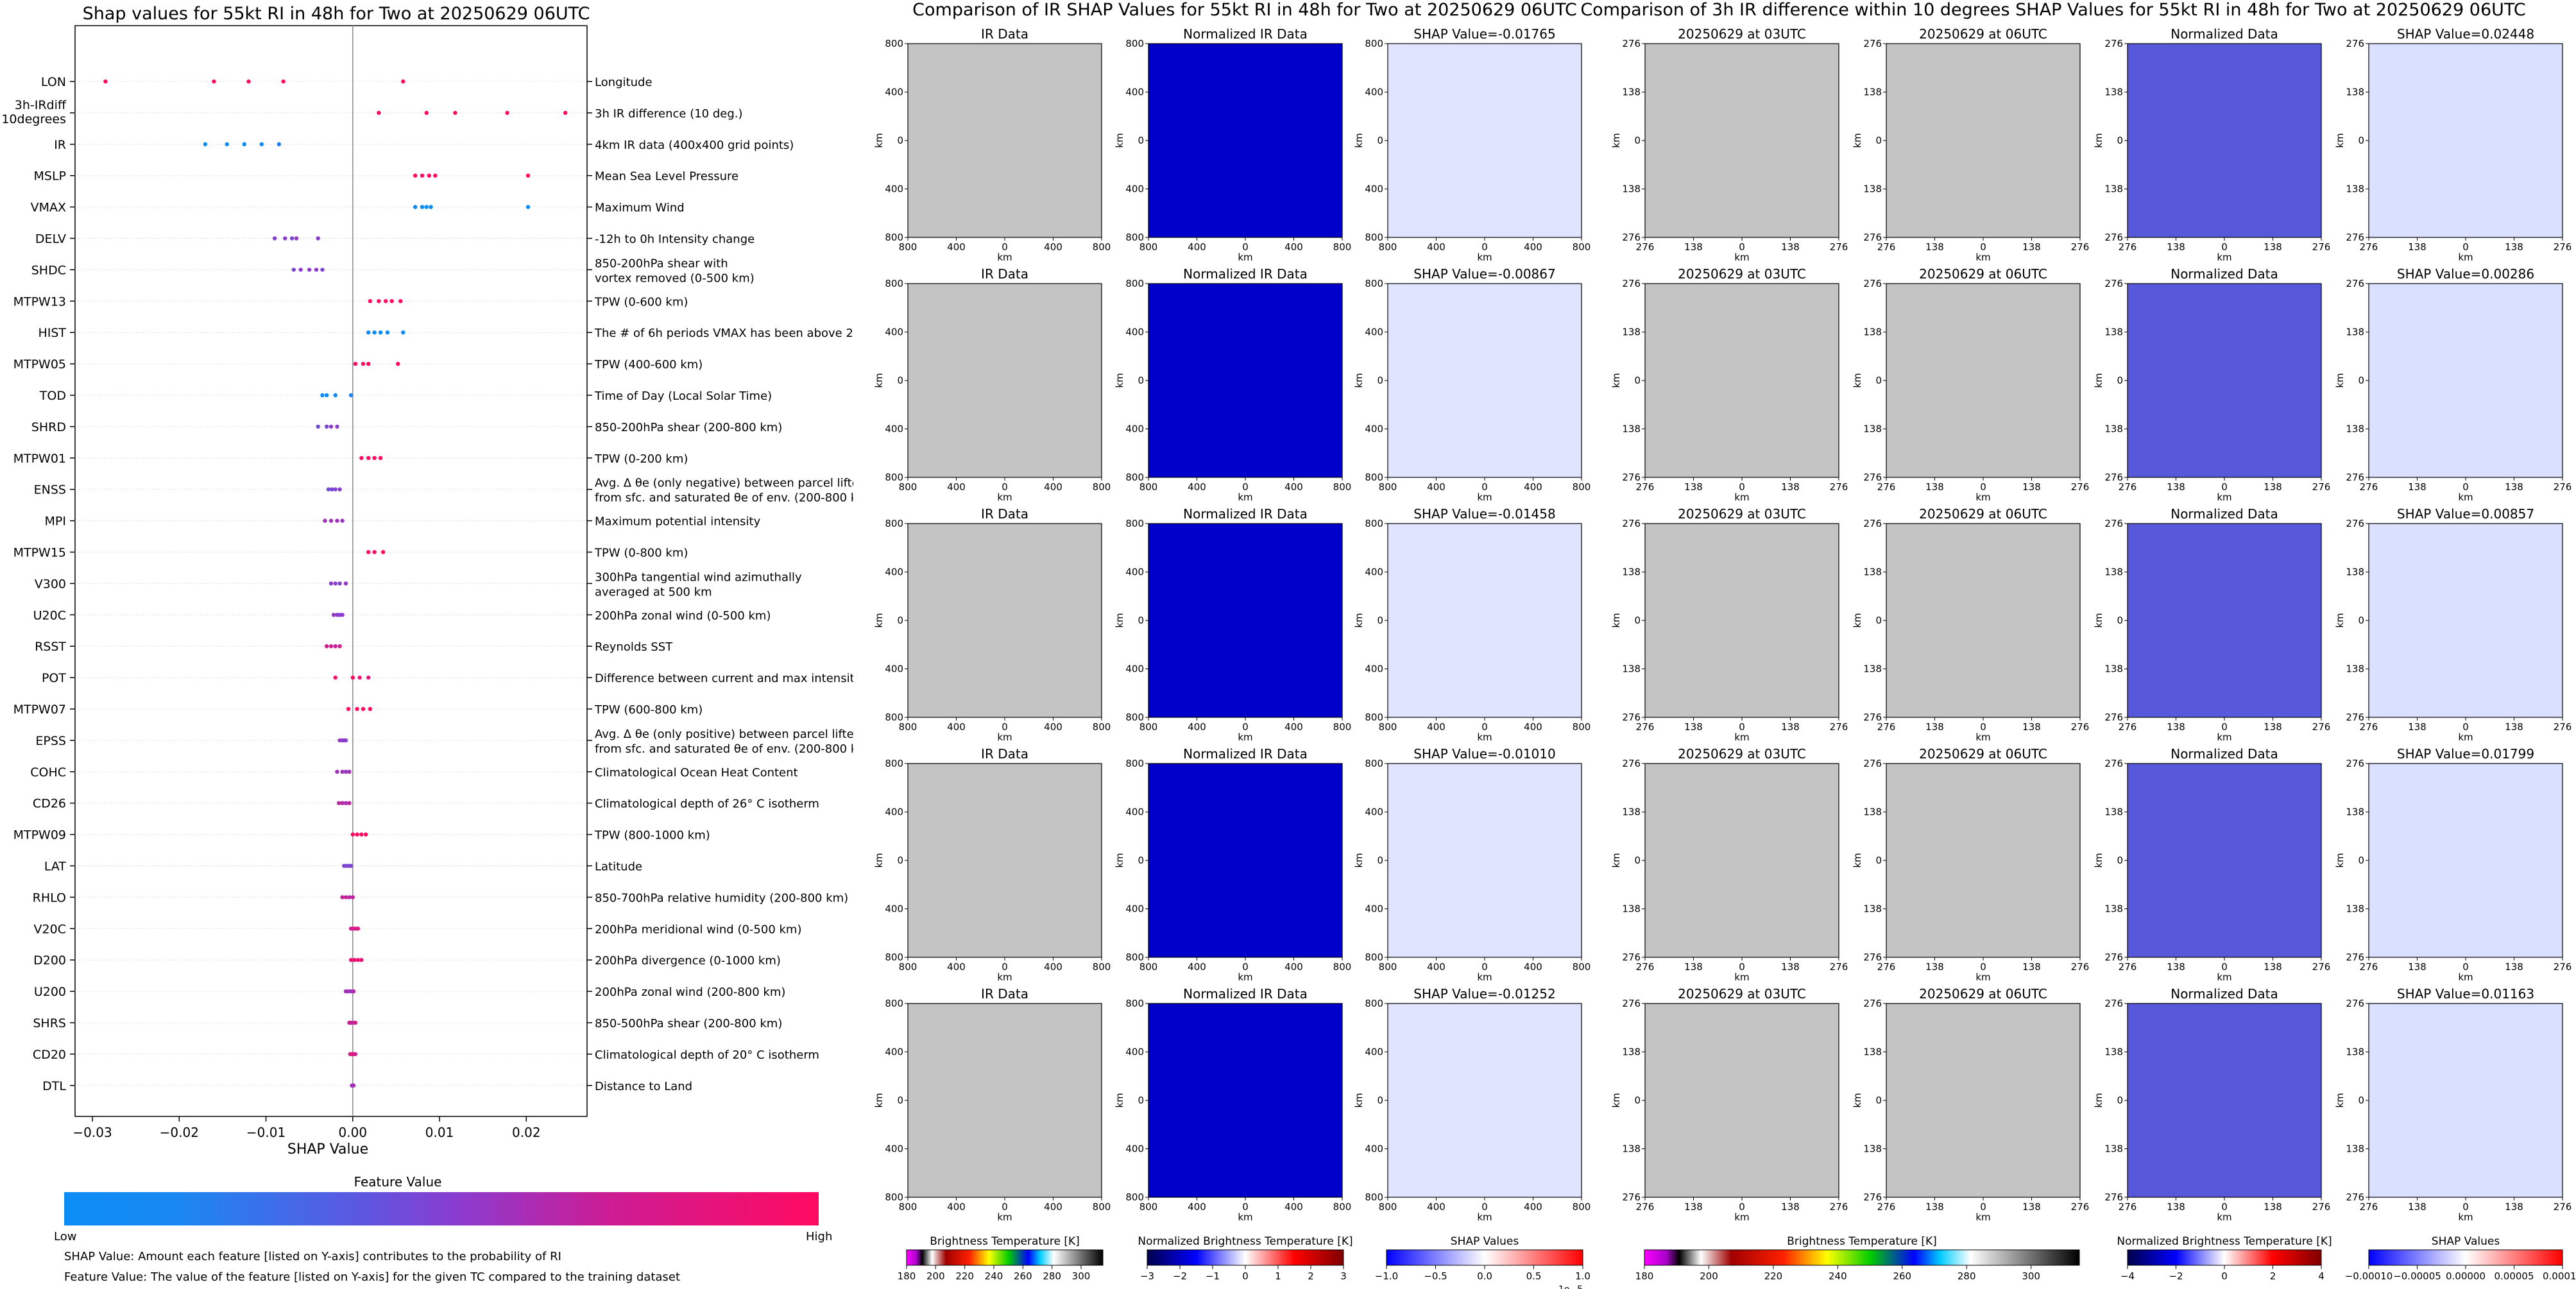 This screenshot has height=1289, width=2576. What do you see at coordinates (907, 1276) in the screenshot?
I see `colorbar-tick-label: 180` at bounding box center [907, 1276].